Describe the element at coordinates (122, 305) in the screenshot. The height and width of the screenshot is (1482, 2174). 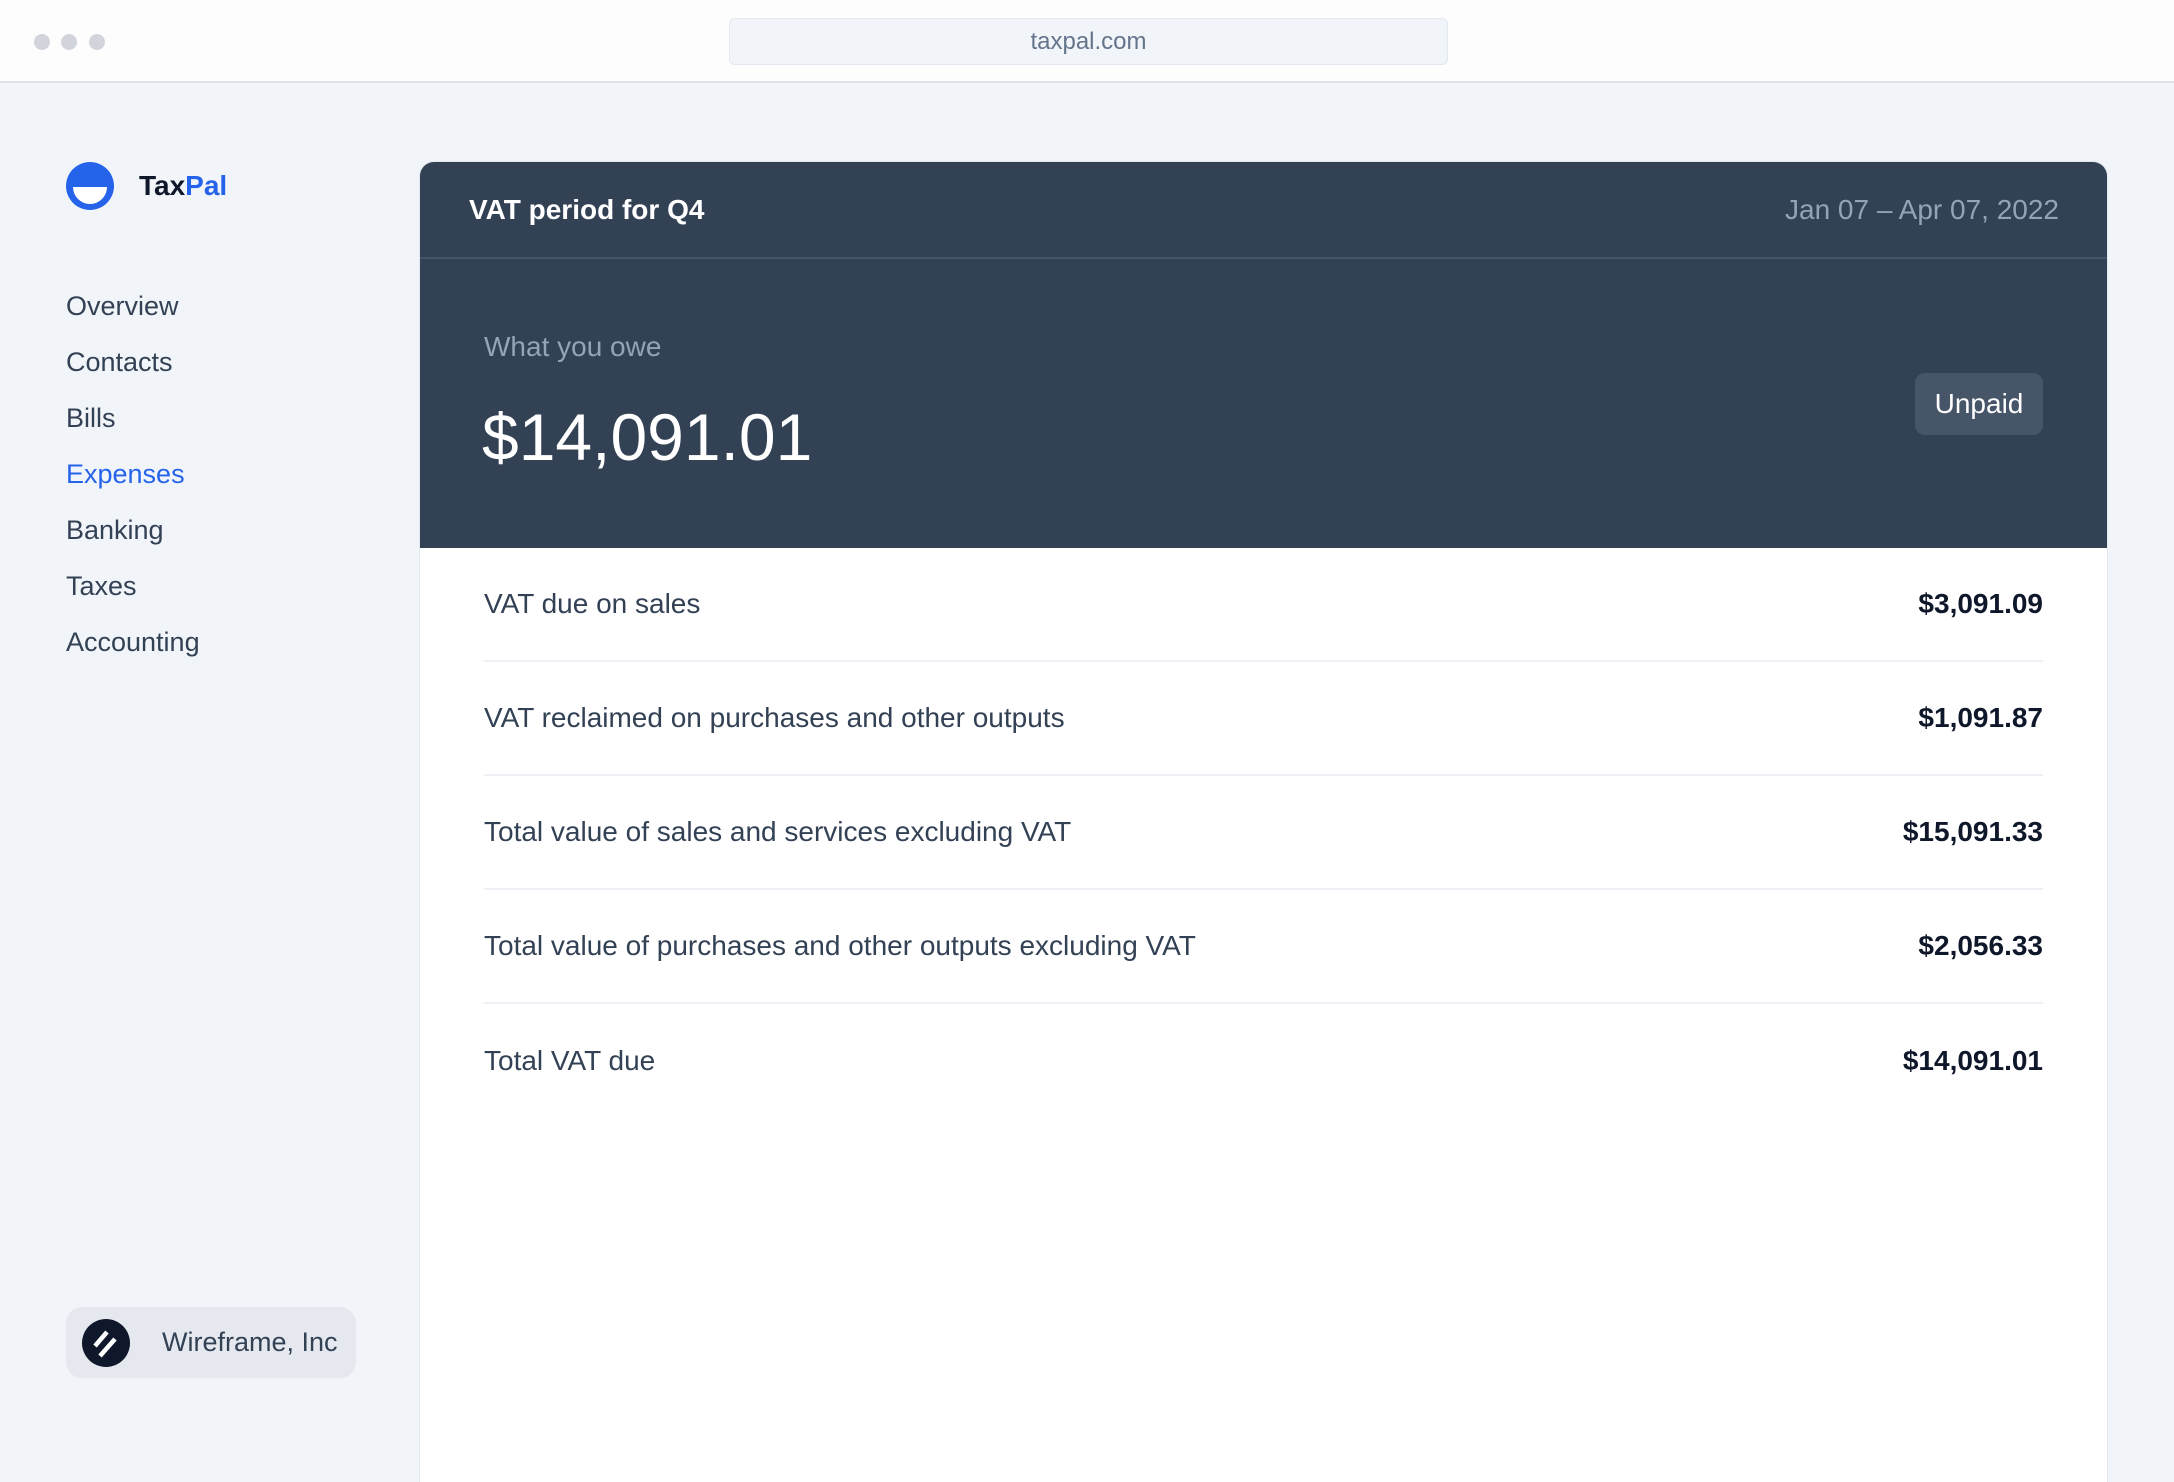
I see `sidebar-item-overview: Overview` at that location.